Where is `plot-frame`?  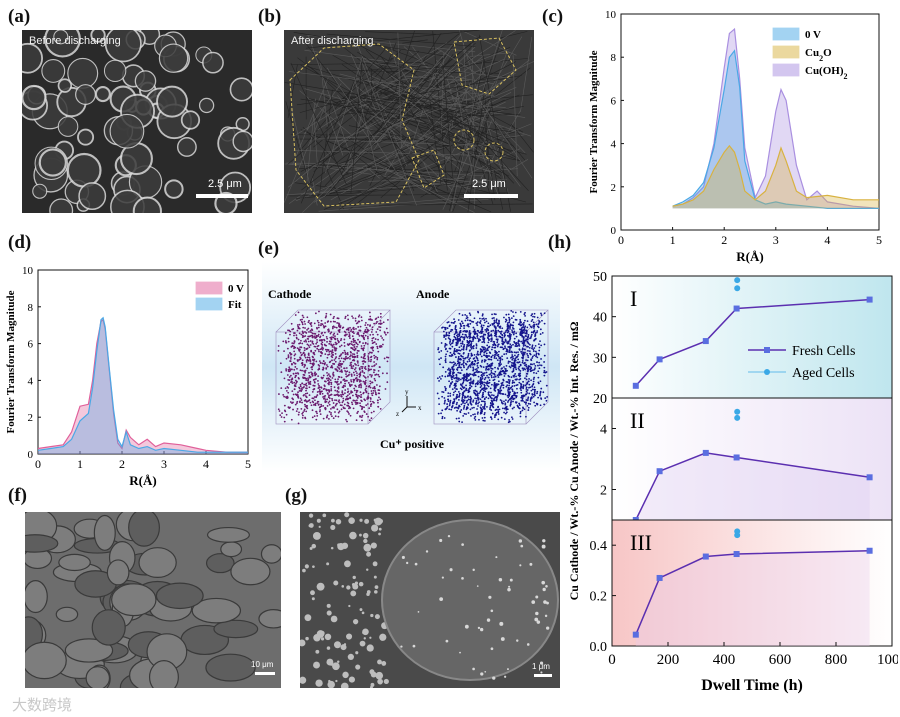 plot-frame is located at coordinates (750, 122).